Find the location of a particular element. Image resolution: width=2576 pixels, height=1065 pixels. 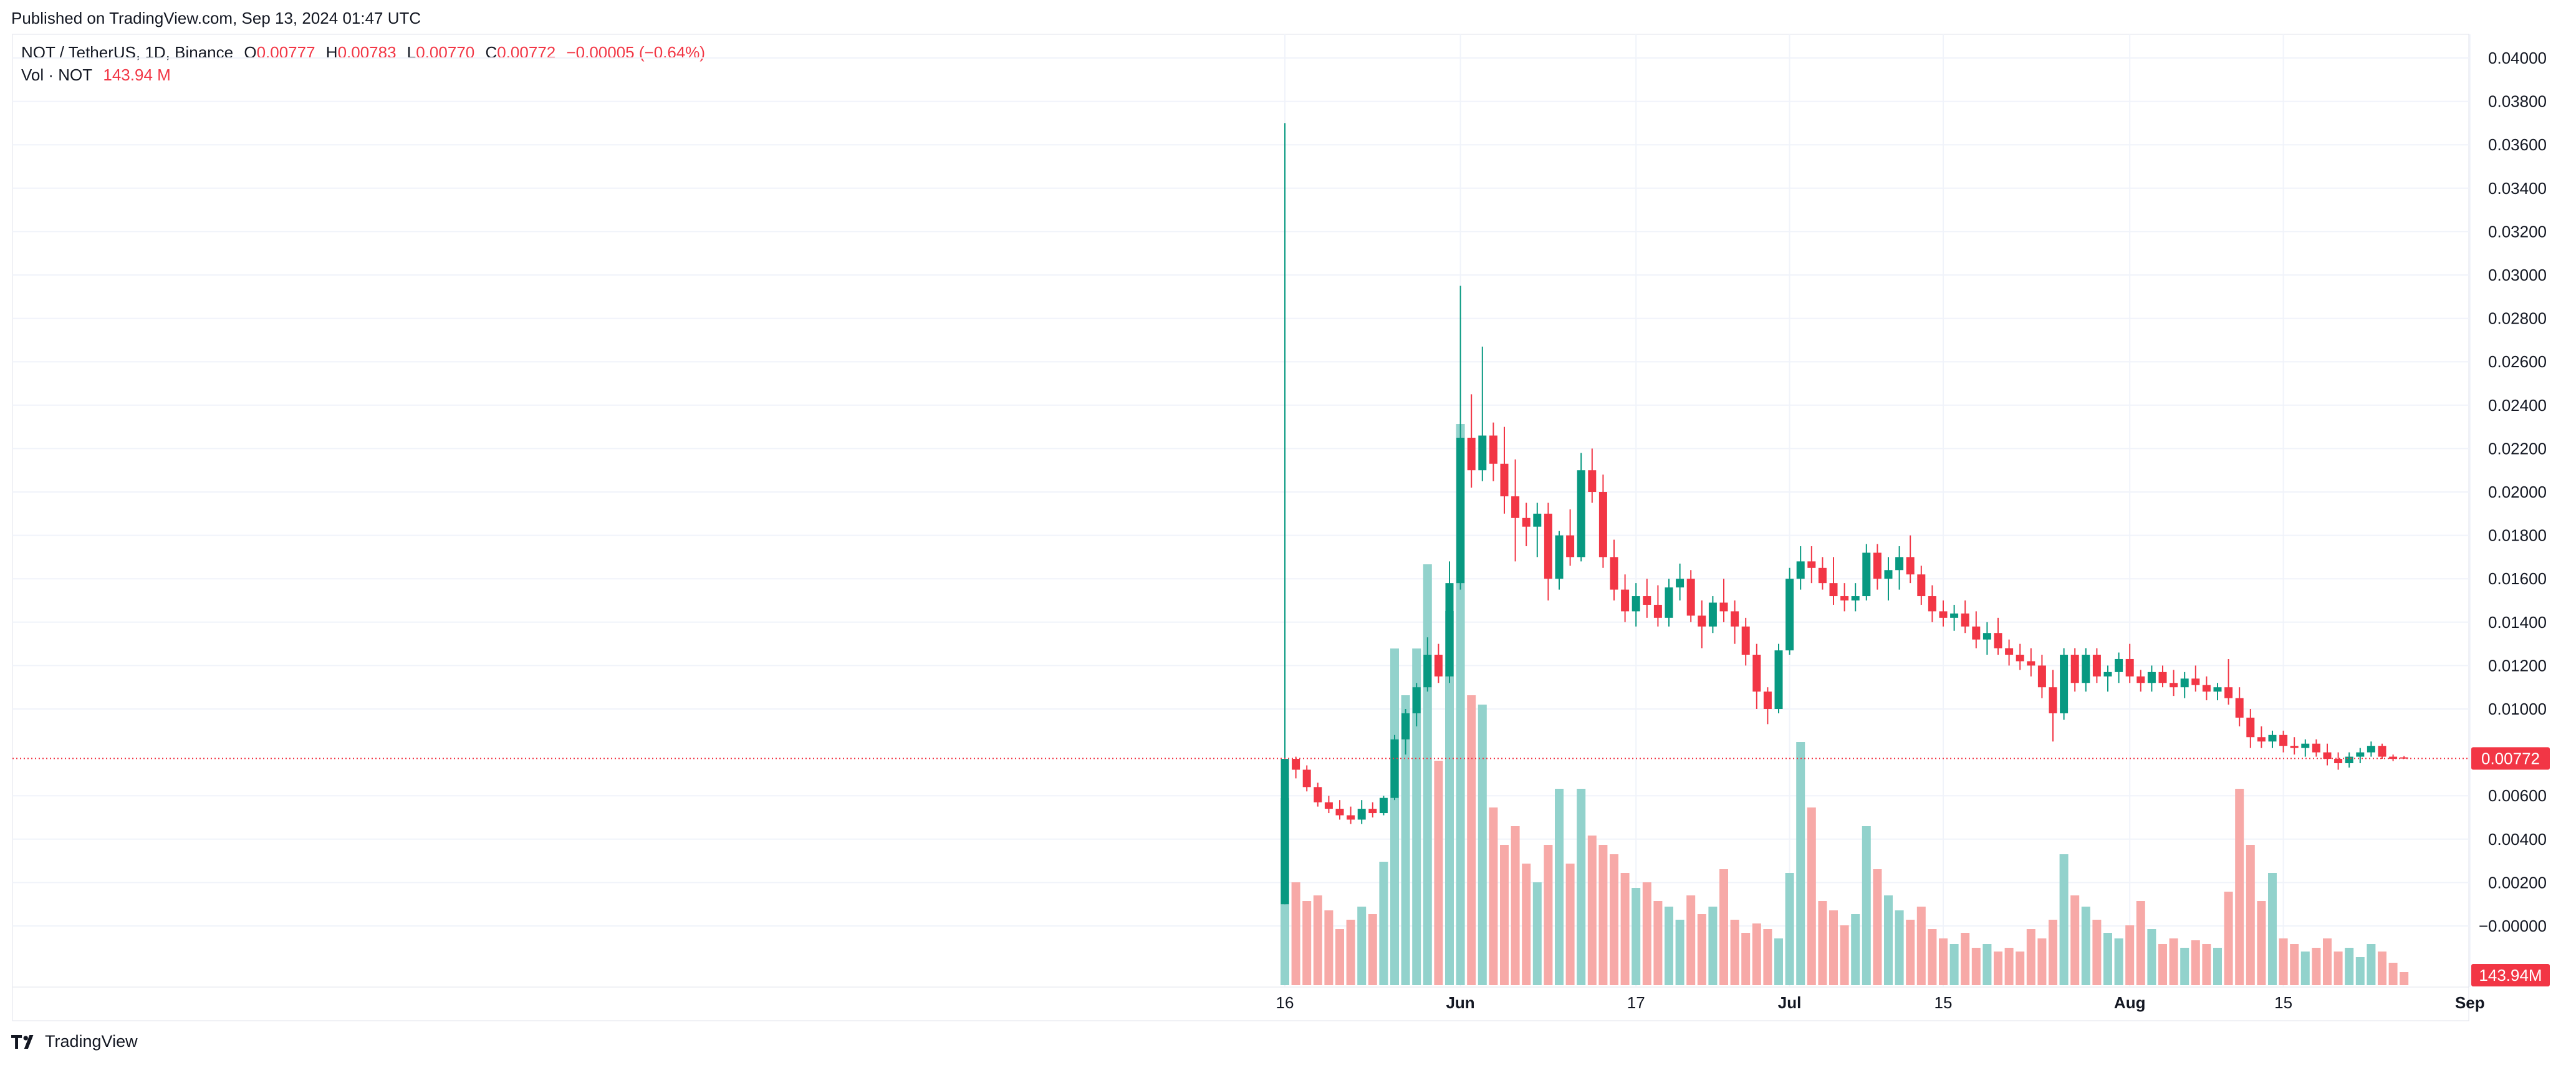

axis-badges: 0.00772 143.94M is located at coordinates (2510, 866).